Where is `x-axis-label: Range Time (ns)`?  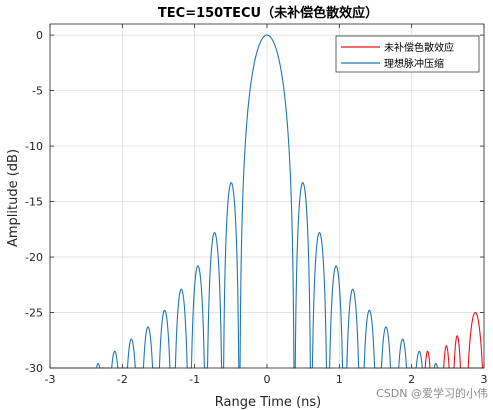
x-axis-label: Range Time (ns) is located at coordinates (268, 402).